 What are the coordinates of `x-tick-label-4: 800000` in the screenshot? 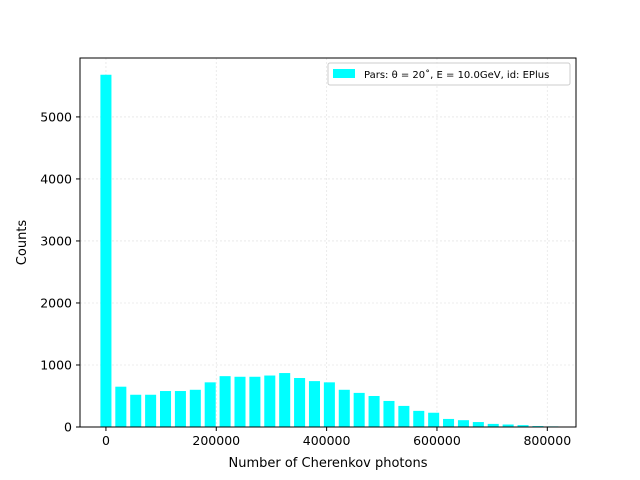 It's located at (547, 440).